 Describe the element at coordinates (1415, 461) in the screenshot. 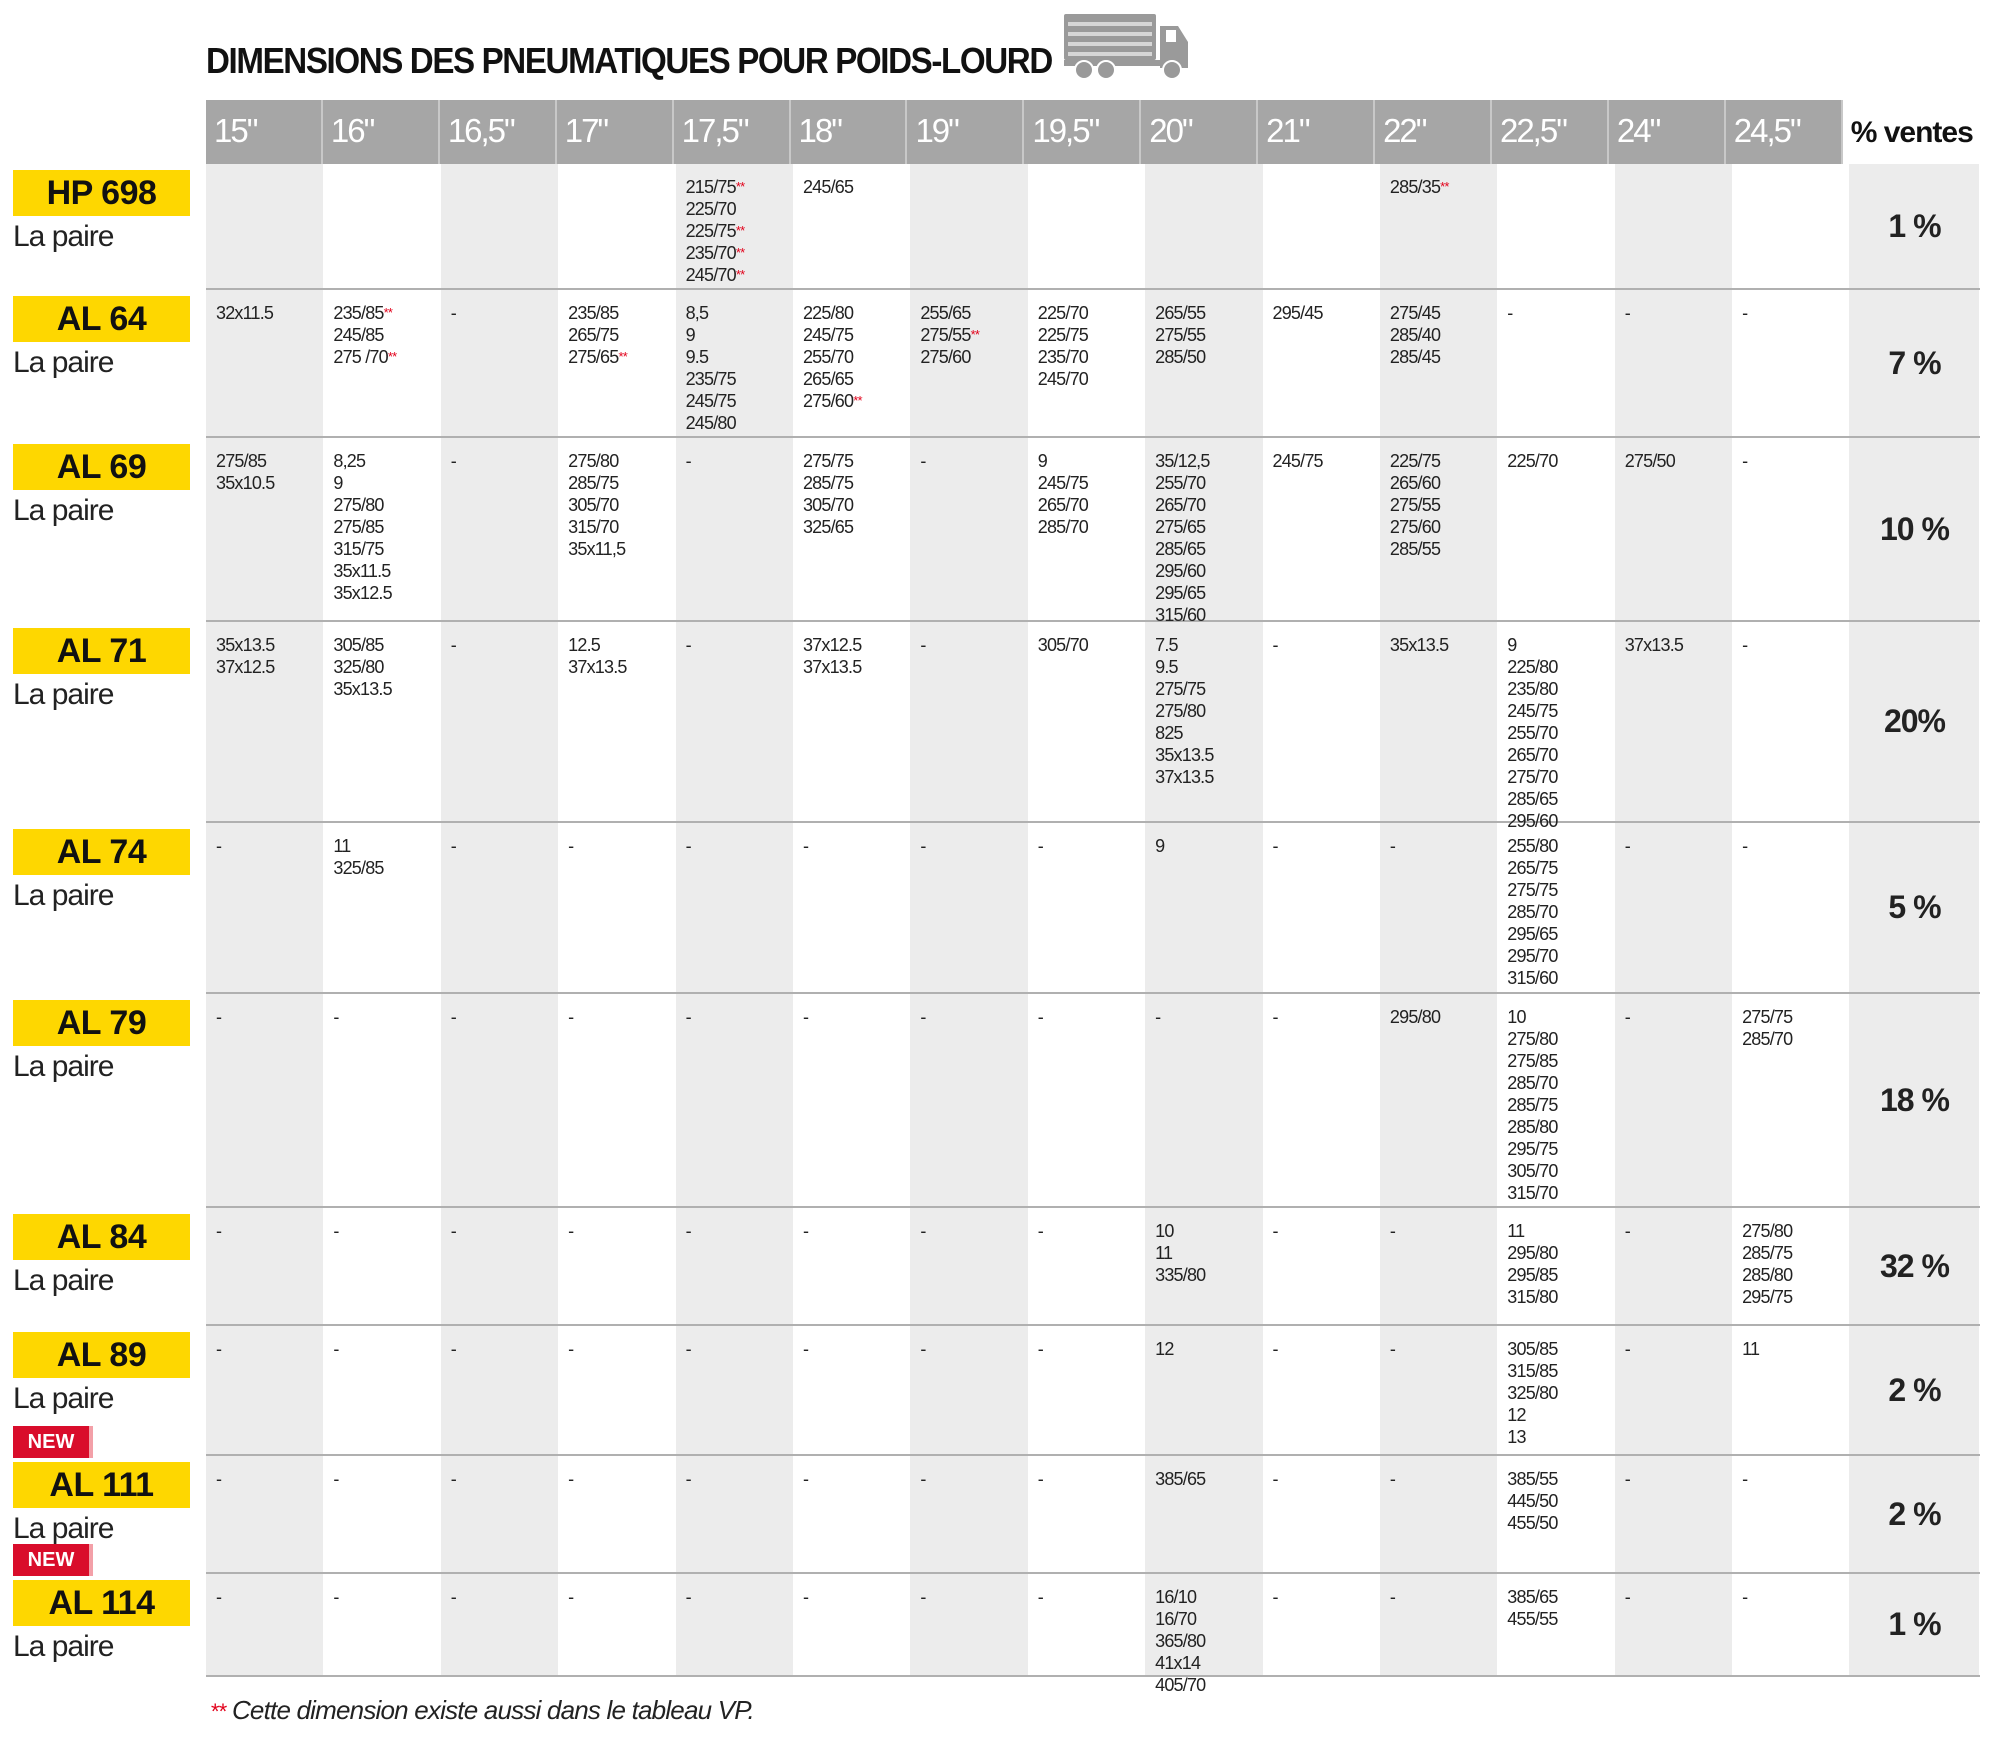

I see `dimension-value: 225/75` at that location.